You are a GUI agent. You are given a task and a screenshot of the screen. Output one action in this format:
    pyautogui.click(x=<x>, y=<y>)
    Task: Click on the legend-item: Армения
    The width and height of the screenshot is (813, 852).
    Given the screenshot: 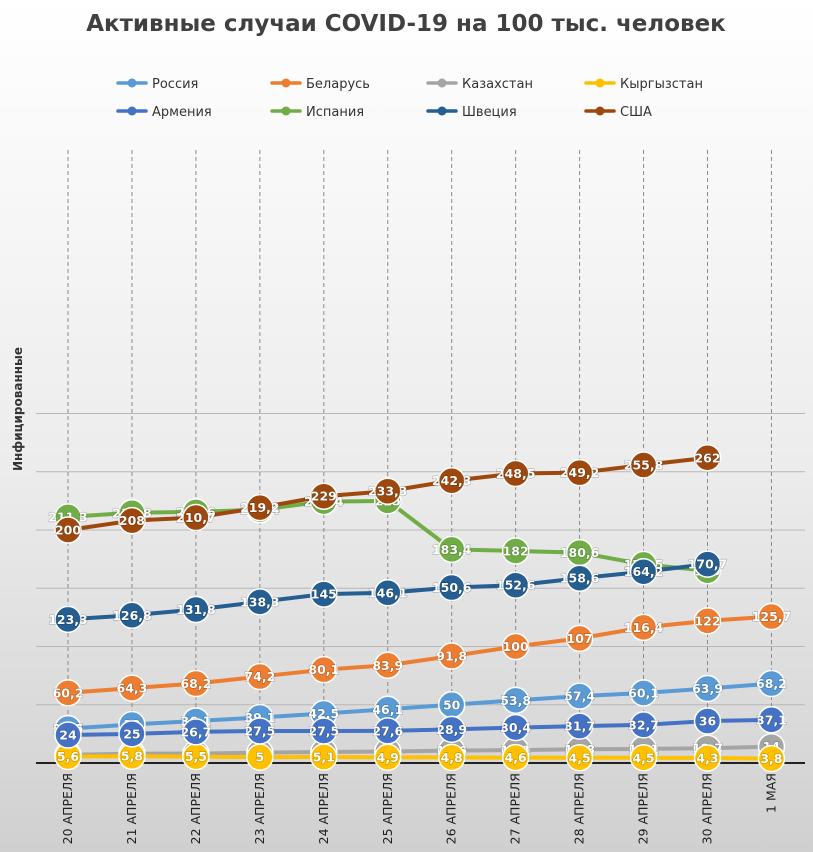 What is the action you would take?
    pyautogui.click(x=164, y=112)
    